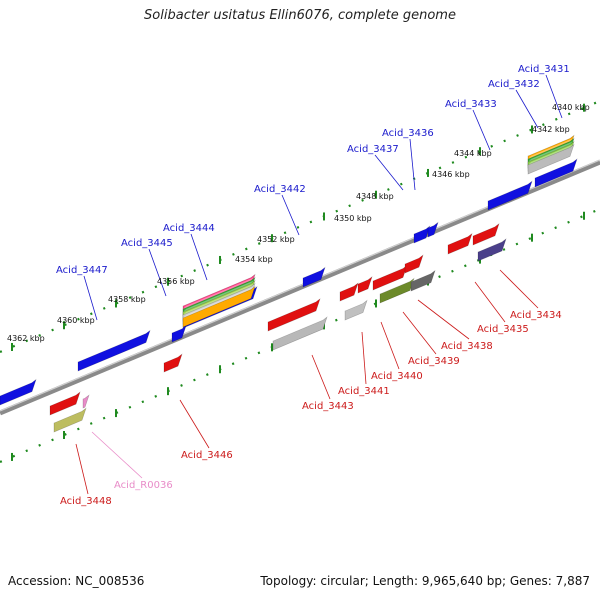 The height and width of the screenshot is (600, 600). Describe the element at coordinates (473, 153) in the screenshot. I see `kbp-label: 4344 kbp` at that location.